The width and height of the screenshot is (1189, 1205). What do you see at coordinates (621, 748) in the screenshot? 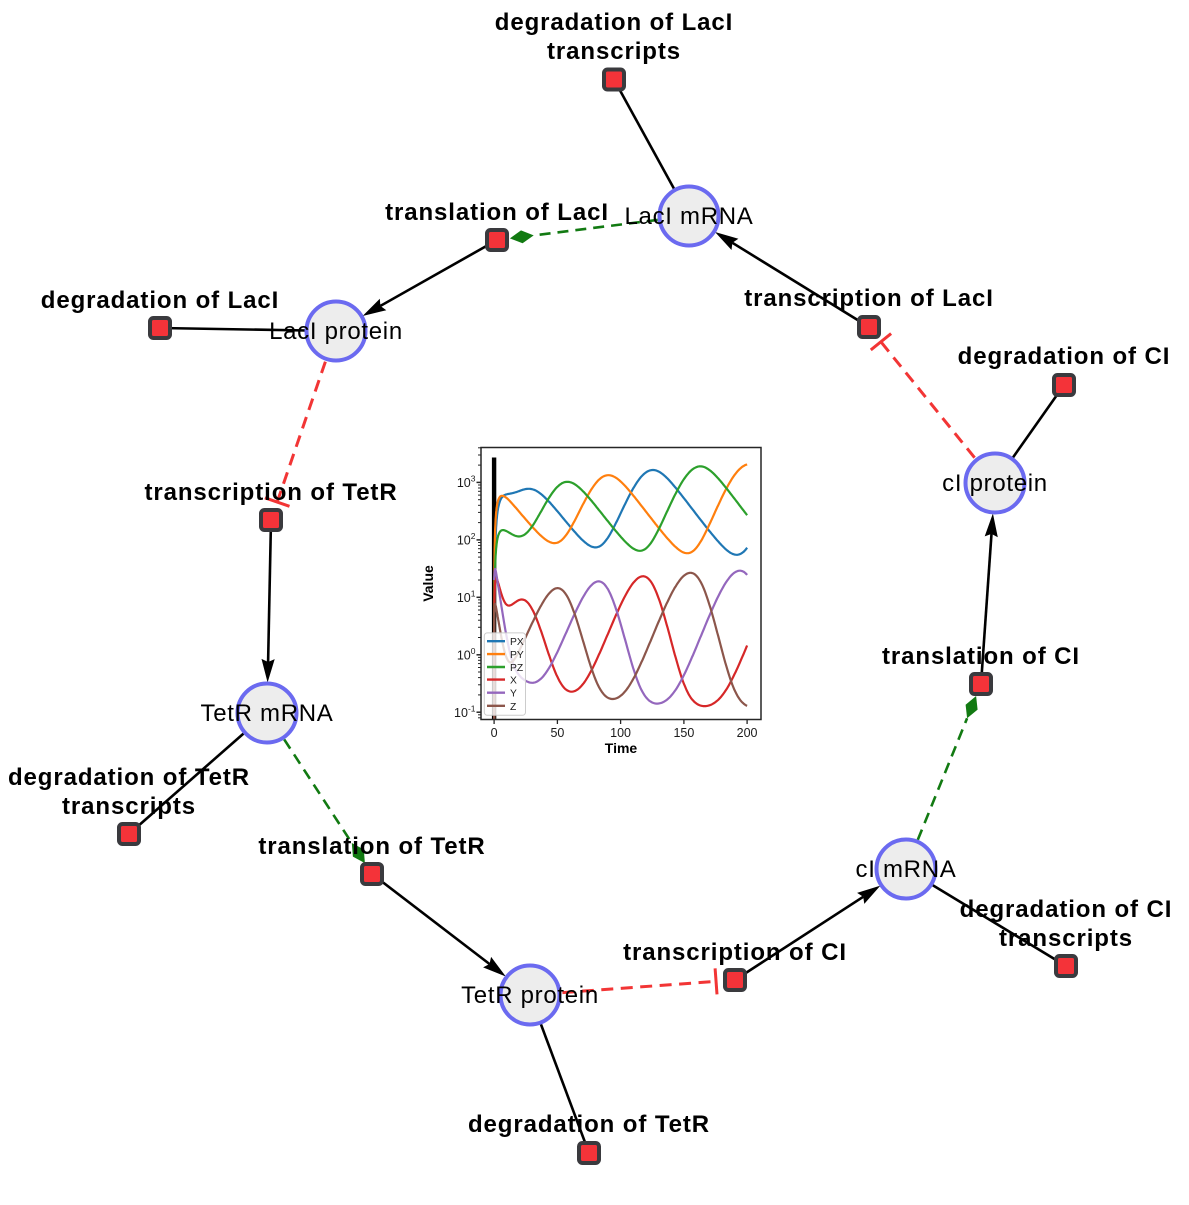
I see `svg-text: Time` at bounding box center [621, 748].